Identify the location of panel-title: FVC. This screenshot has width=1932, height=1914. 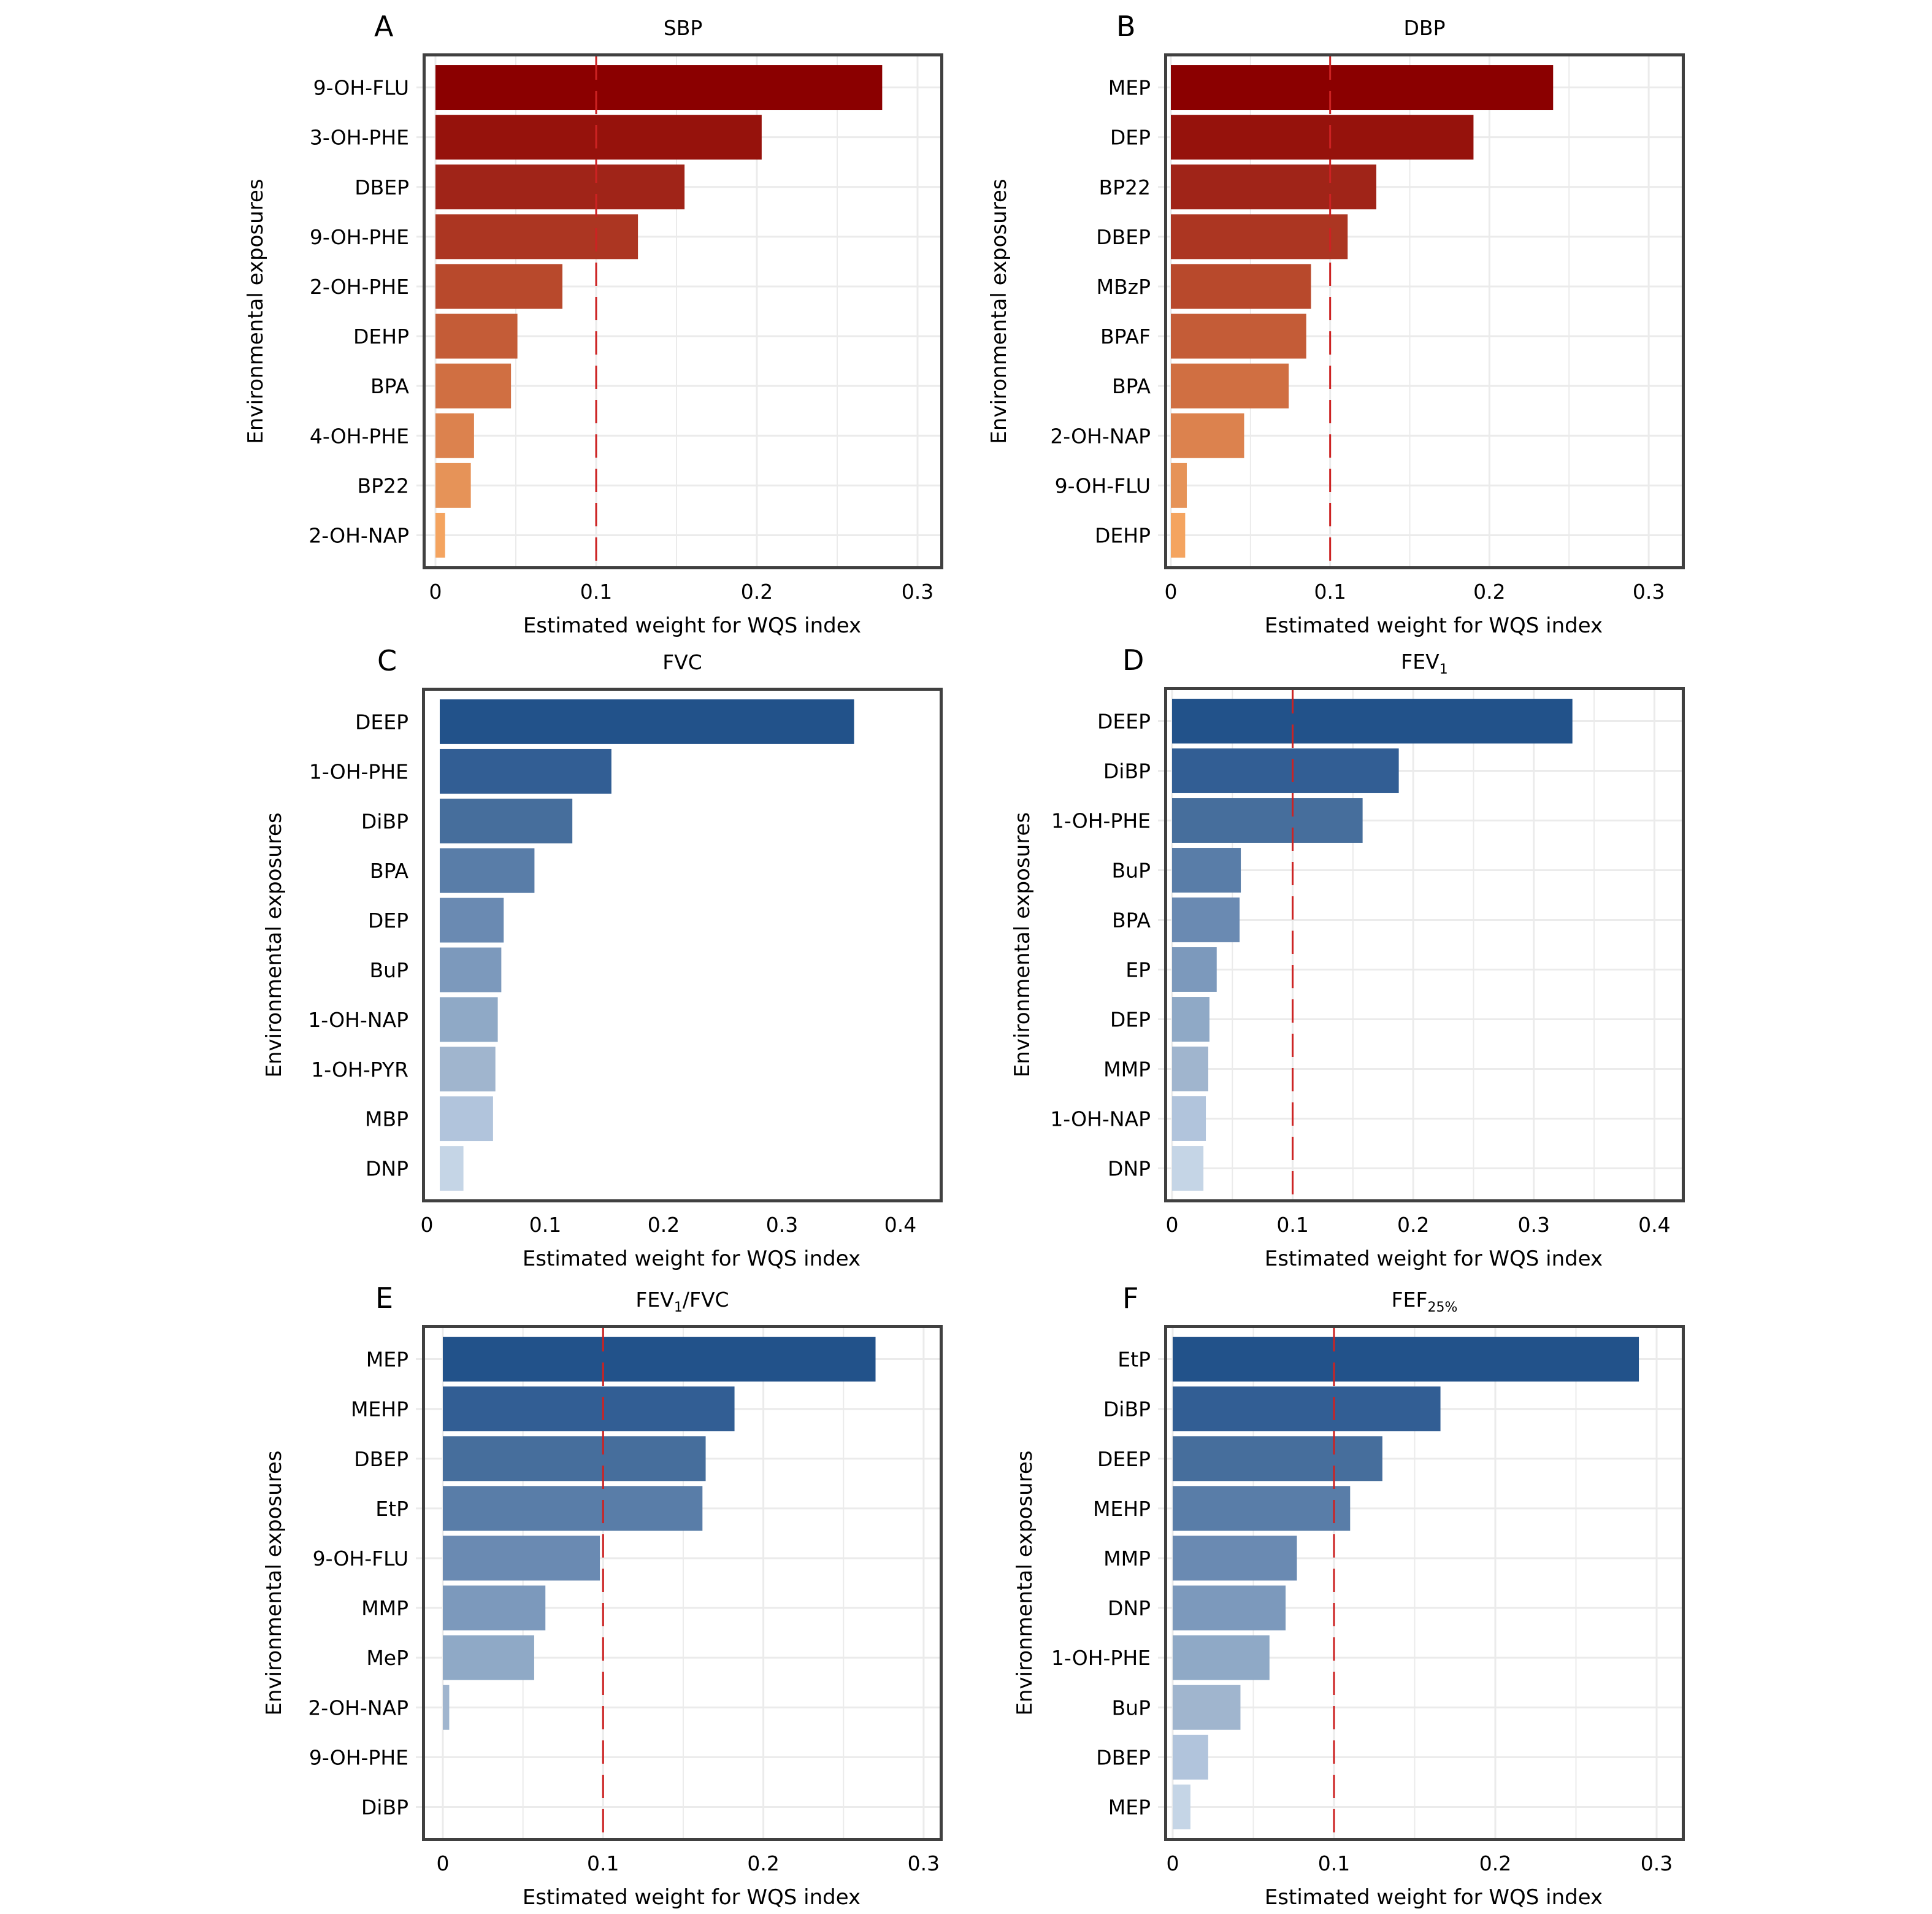
(682, 662).